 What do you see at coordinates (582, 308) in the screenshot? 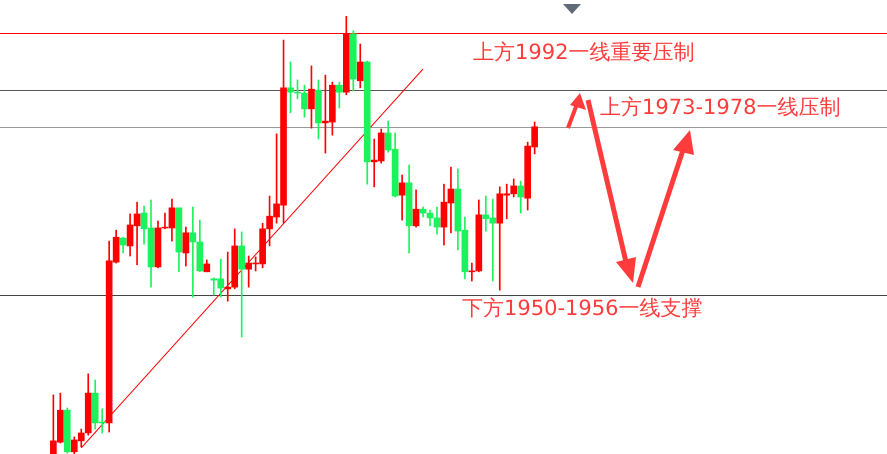
I see `ref-line-label: 下方1950-1956一线支撑` at bounding box center [582, 308].